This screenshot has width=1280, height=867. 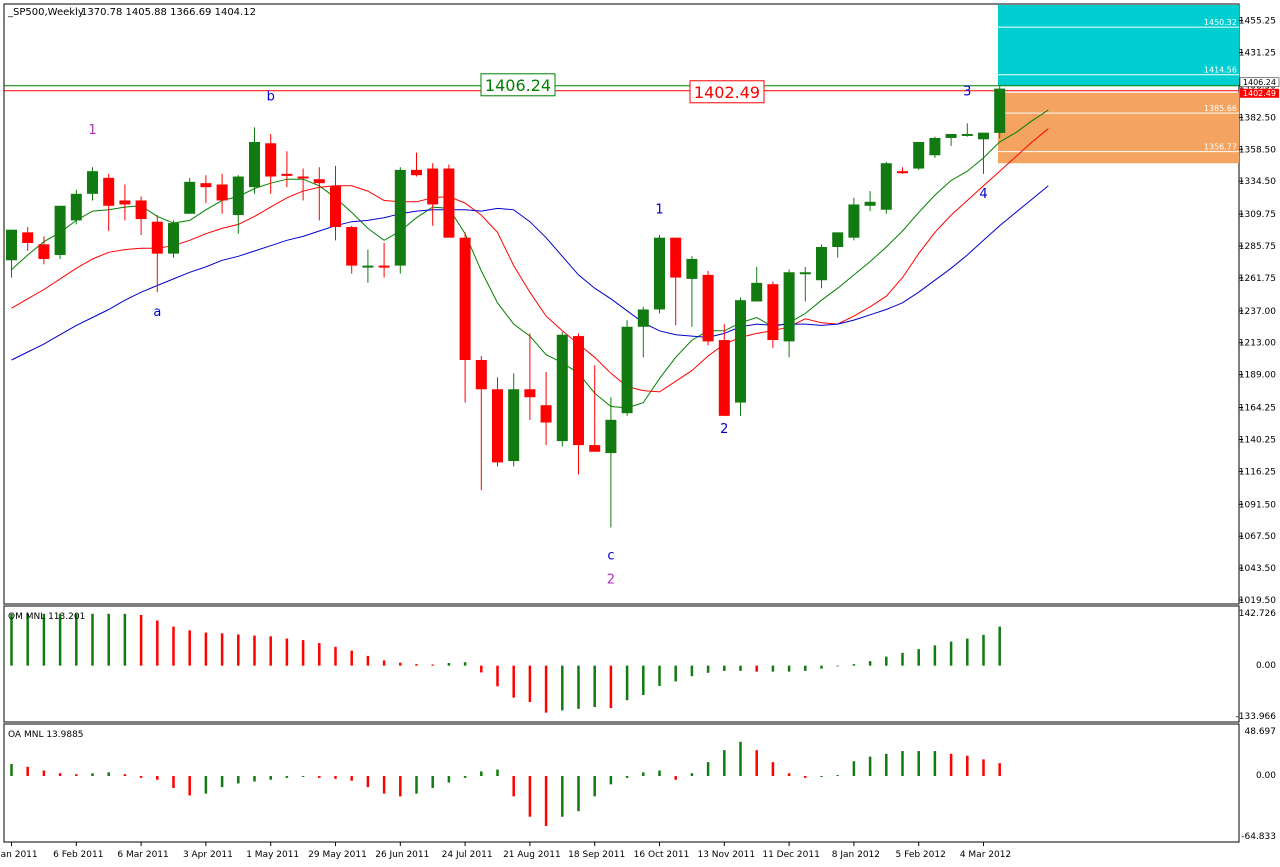 I want to click on time-tick-label: 5 Feb 2012, so click(x=921, y=855).